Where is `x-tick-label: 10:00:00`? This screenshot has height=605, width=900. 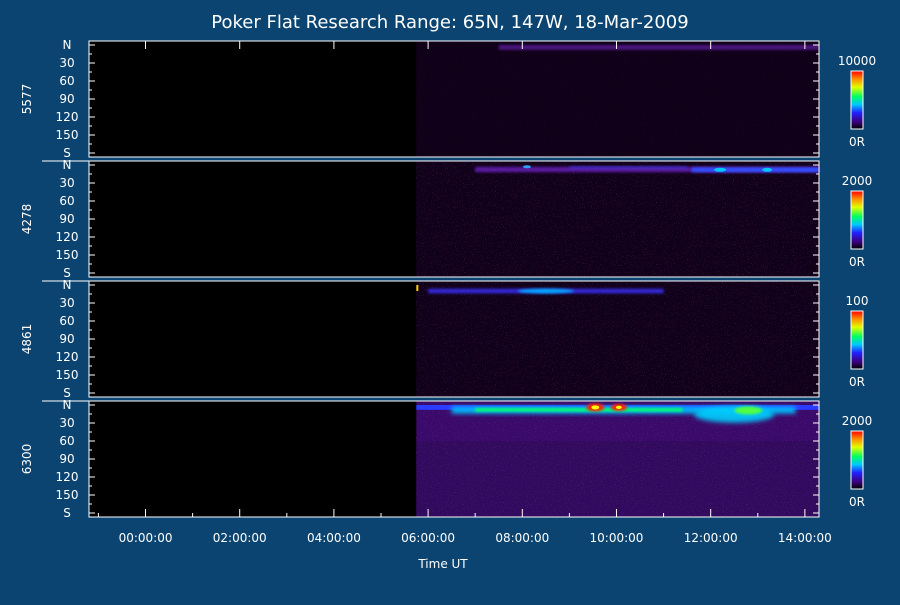 x-tick-label: 10:00:00 is located at coordinates (617, 538).